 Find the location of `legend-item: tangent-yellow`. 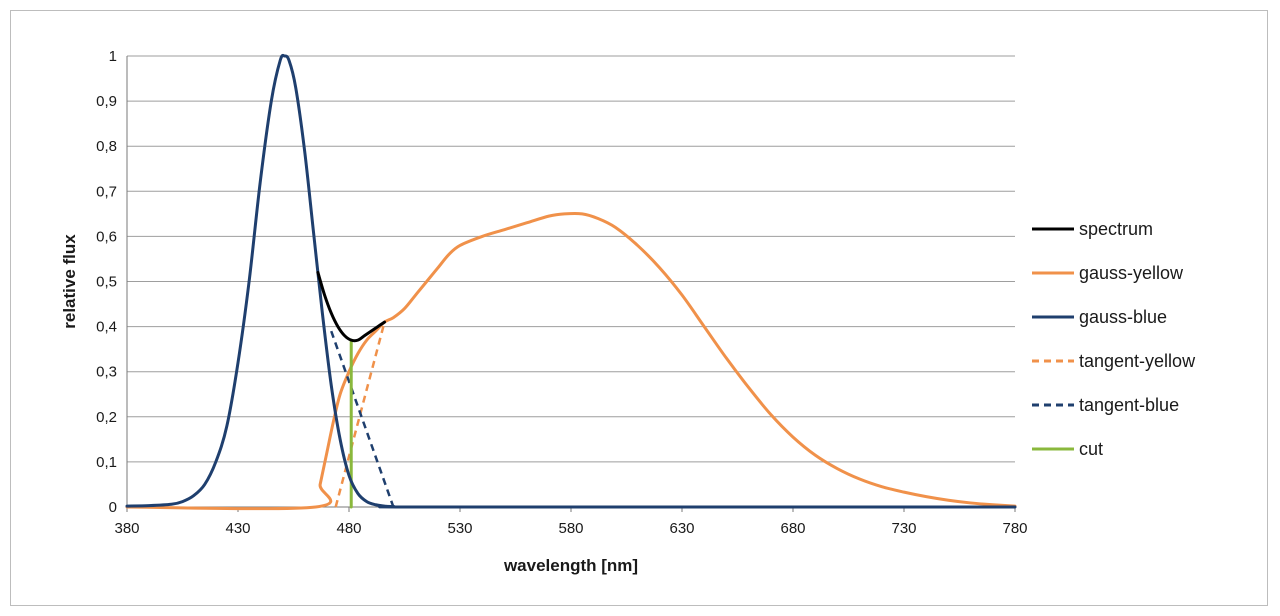

legend-item: tangent-yellow is located at coordinates (1114, 361).